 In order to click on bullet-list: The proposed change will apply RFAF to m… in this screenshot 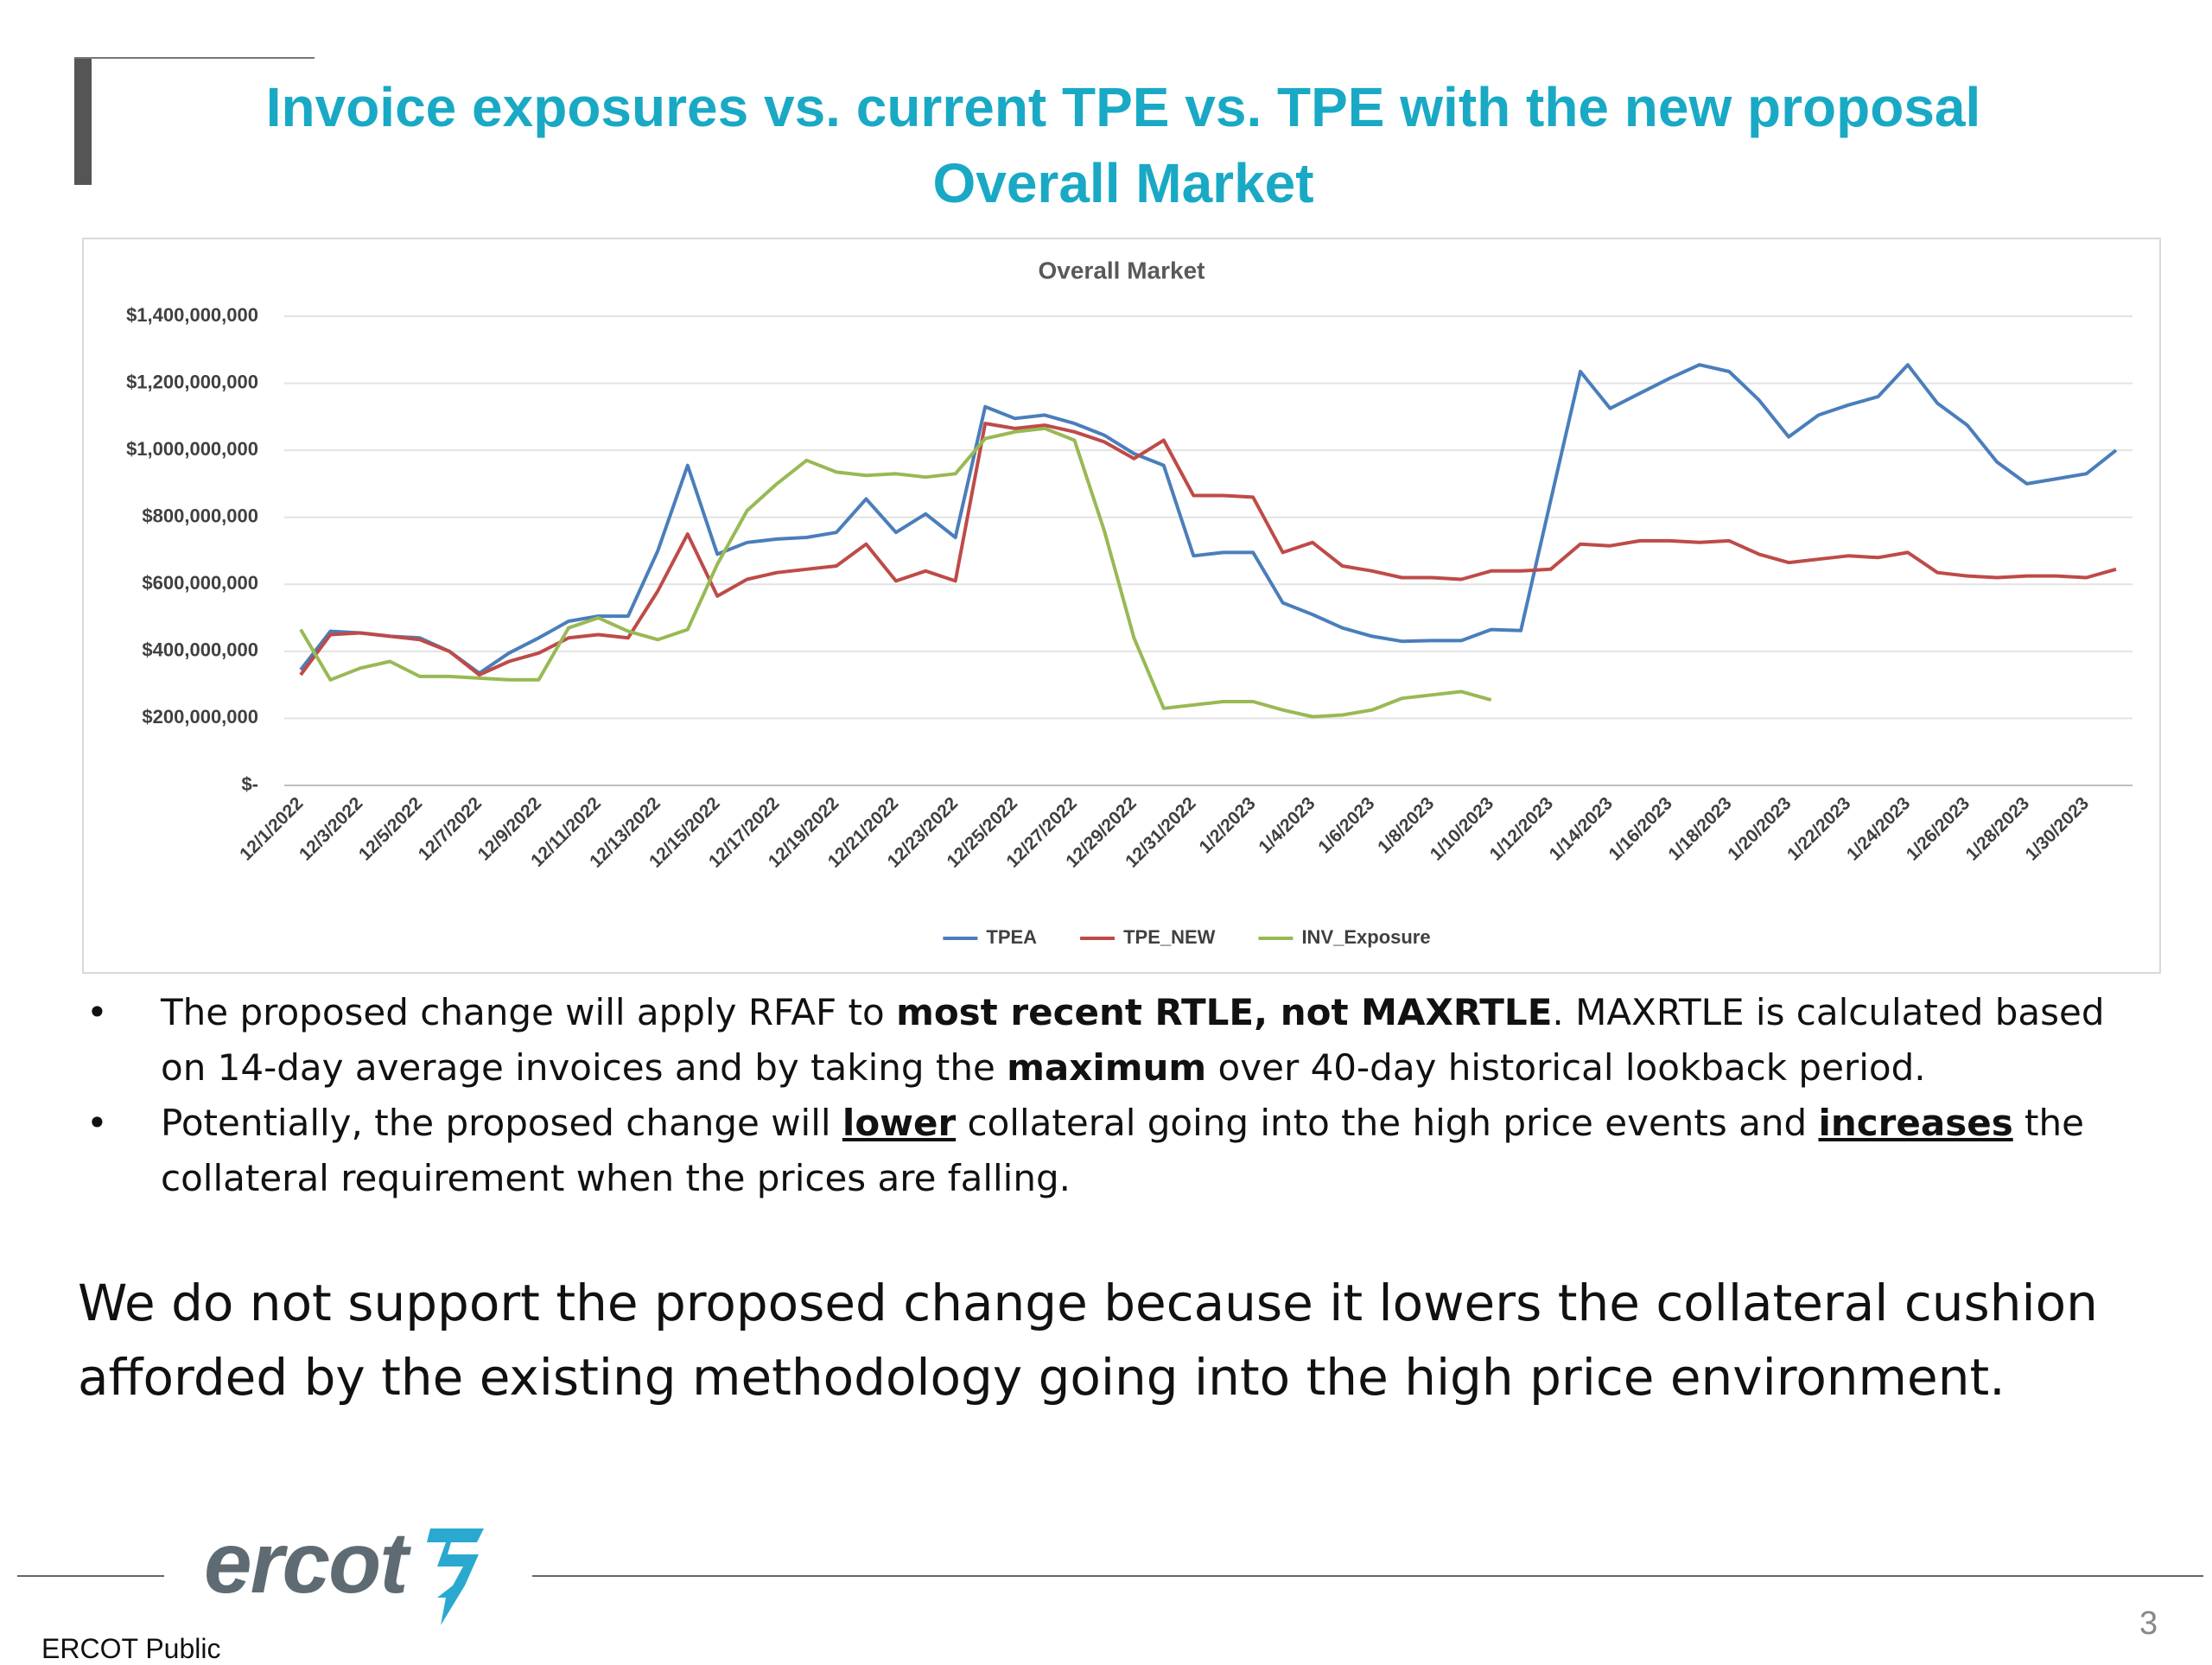, I will do `click(1106, 1095)`.